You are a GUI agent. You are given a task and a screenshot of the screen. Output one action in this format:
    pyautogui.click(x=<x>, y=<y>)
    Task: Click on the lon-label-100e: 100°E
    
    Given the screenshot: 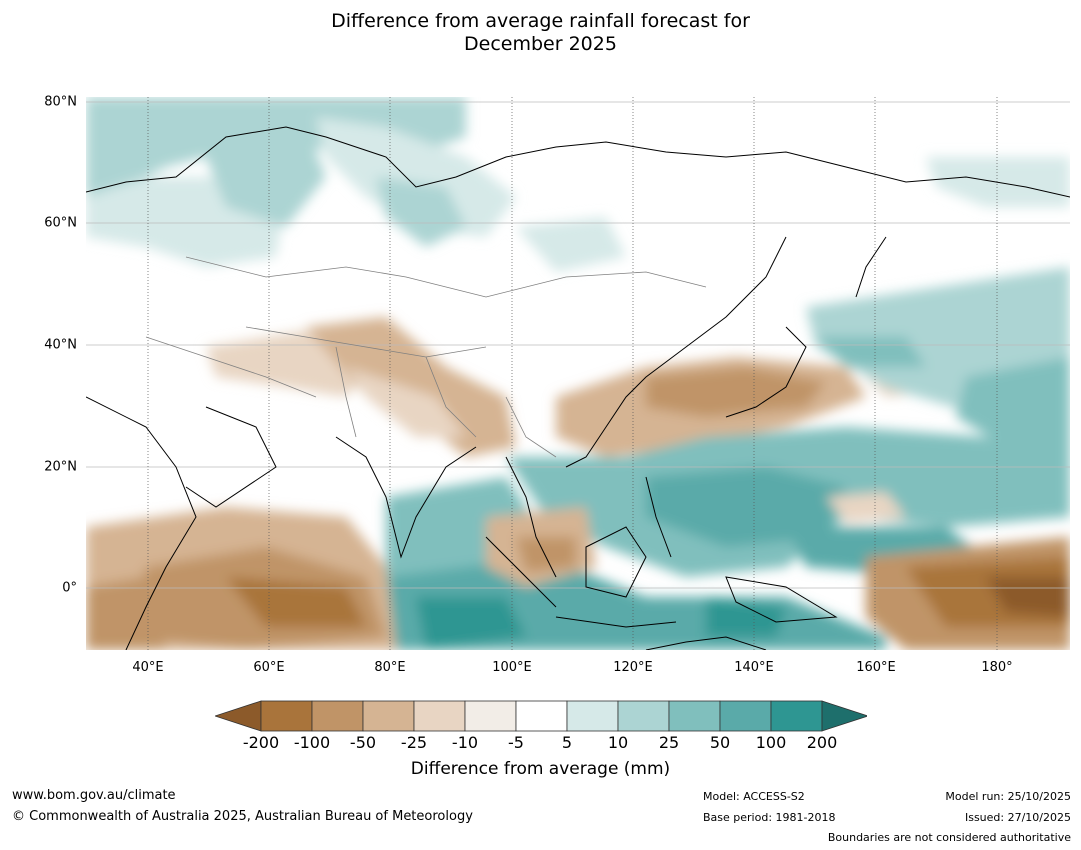 What is the action you would take?
    pyautogui.click(x=512, y=667)
    